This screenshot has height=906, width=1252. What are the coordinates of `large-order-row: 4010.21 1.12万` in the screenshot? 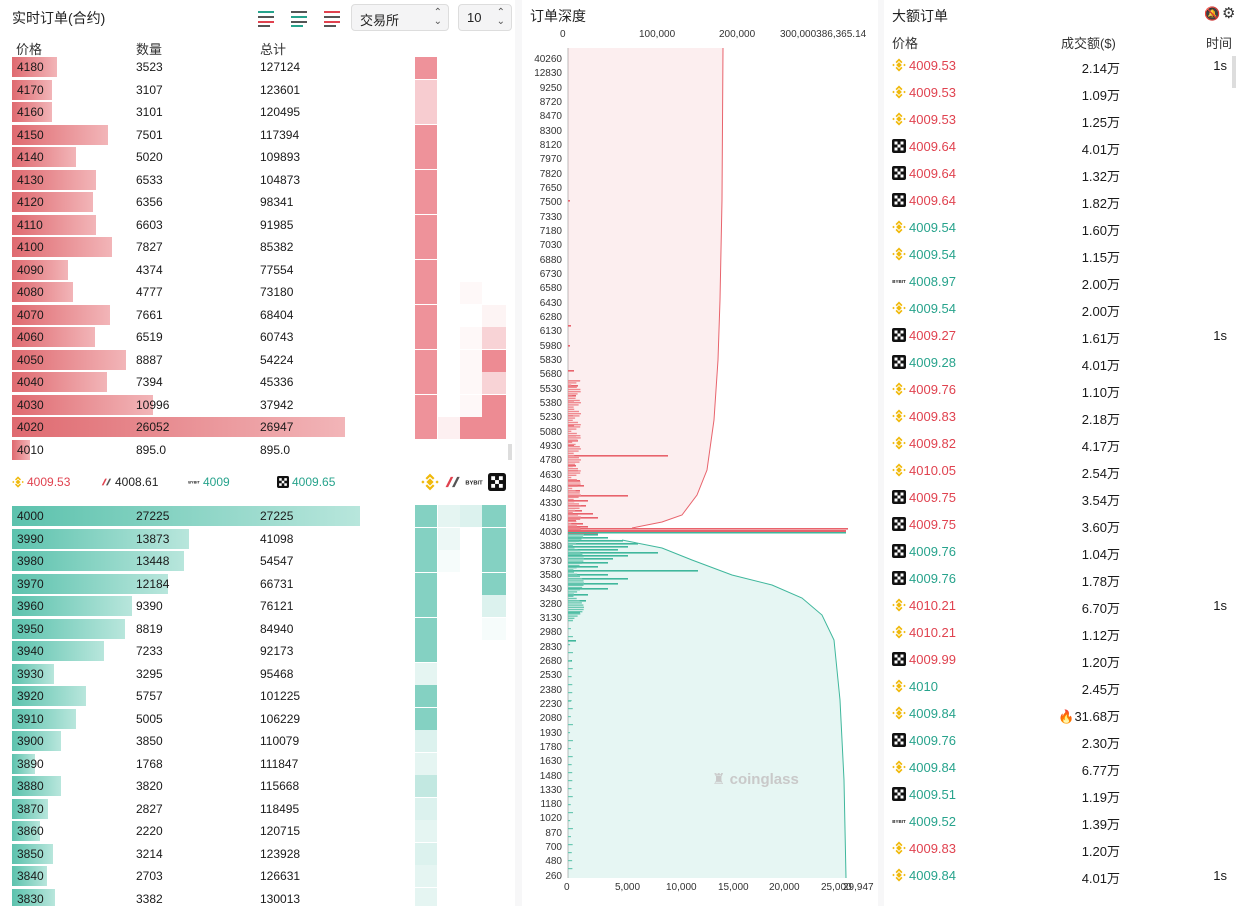 It's located at (1067, 633).